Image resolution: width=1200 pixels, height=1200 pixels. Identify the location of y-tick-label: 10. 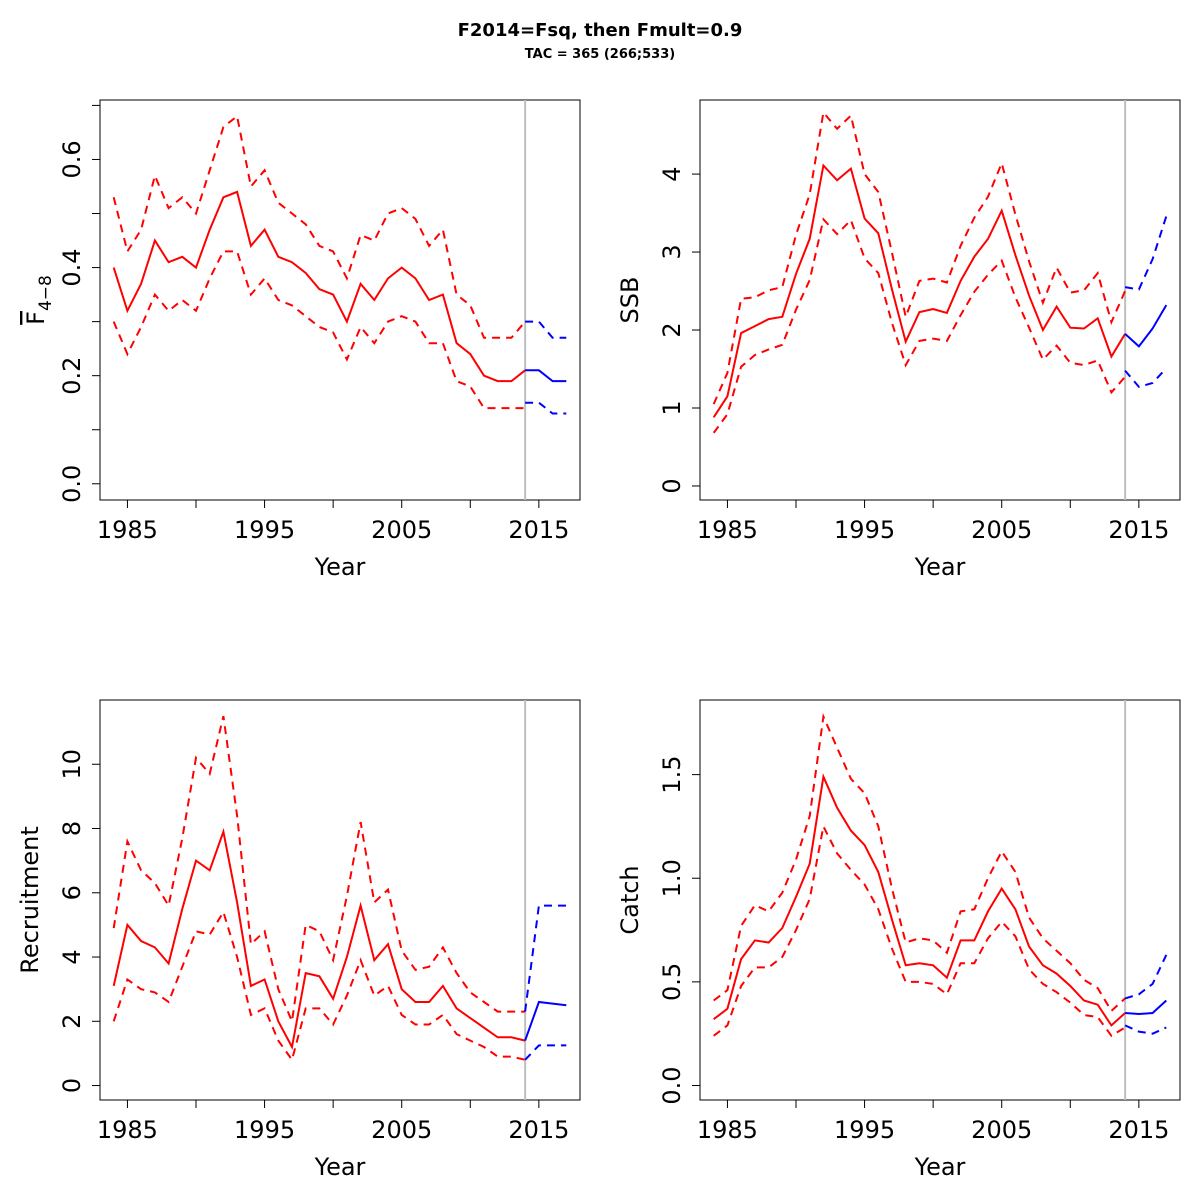
(72, 764).